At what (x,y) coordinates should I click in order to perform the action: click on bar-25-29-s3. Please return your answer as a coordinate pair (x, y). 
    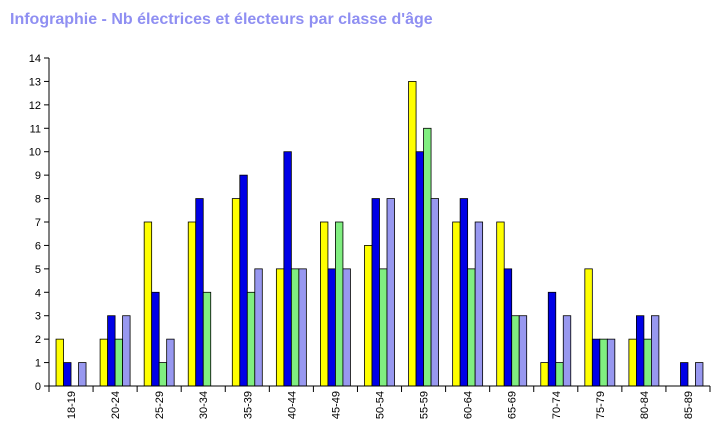
    Looking at the image, I should click on (163, 374).